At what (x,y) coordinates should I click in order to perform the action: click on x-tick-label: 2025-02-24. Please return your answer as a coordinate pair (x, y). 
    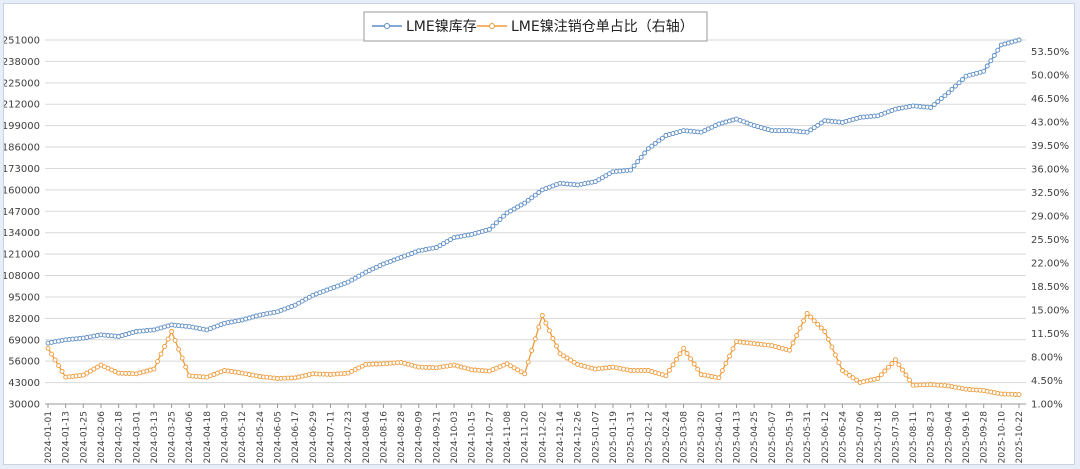
    Looking at the image, I should click on (667, 437).